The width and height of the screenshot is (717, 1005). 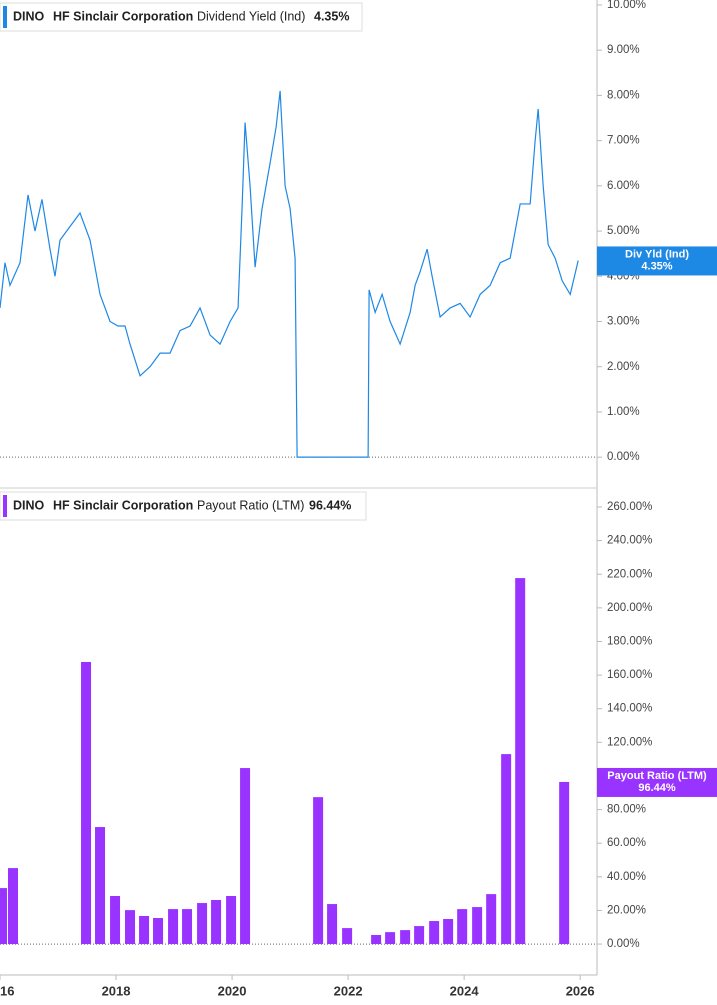 What do you see at coordinates (629, 742) in the screenshot?
I see `y-tick-label: 120.00%` at bounding box center [629, 742].